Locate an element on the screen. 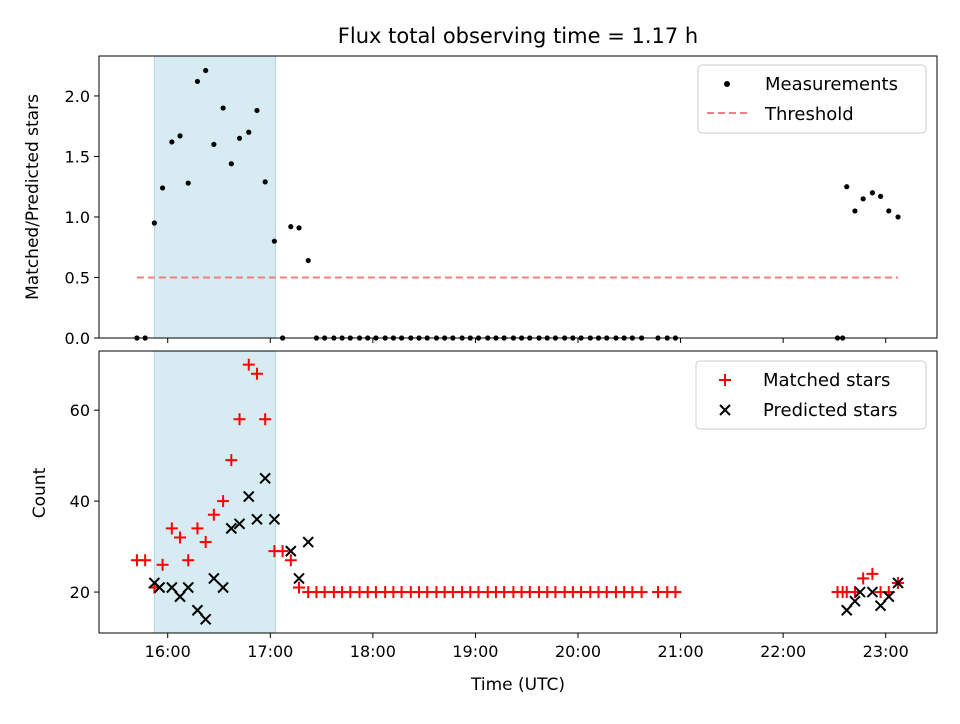  chart-title: Flux total observing time = 1.17 h is located at coordinates (518, 36).